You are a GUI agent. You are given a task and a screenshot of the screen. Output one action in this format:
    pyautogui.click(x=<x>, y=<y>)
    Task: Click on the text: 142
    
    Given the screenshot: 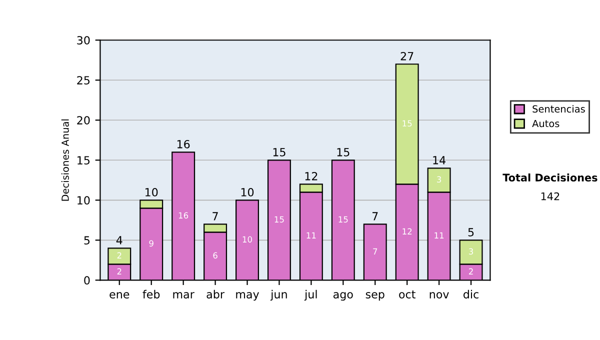 What is the action you would take?
    pyautogui.click(x=550, y=196)
    